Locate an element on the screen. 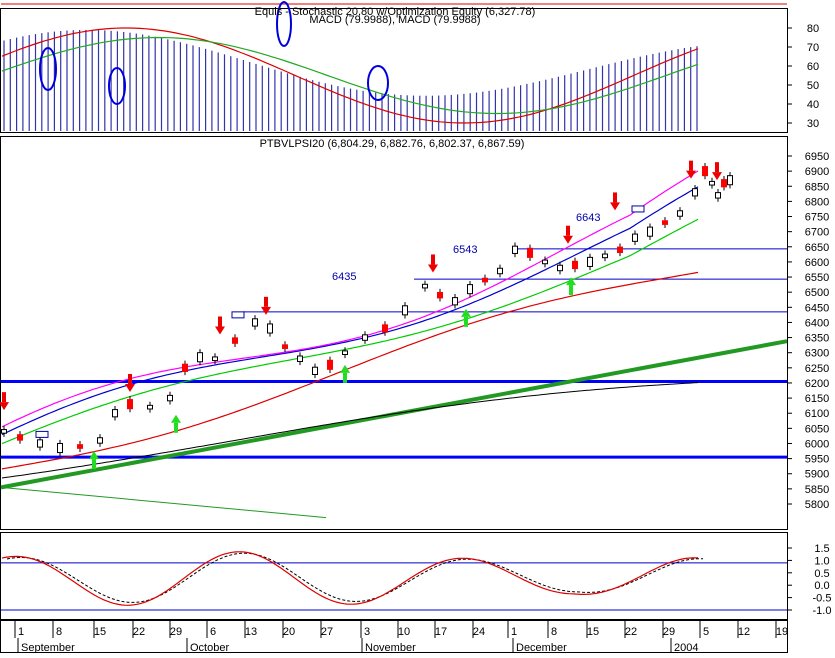  price-tick-label: 6900 is located at coordinates (817, 172).